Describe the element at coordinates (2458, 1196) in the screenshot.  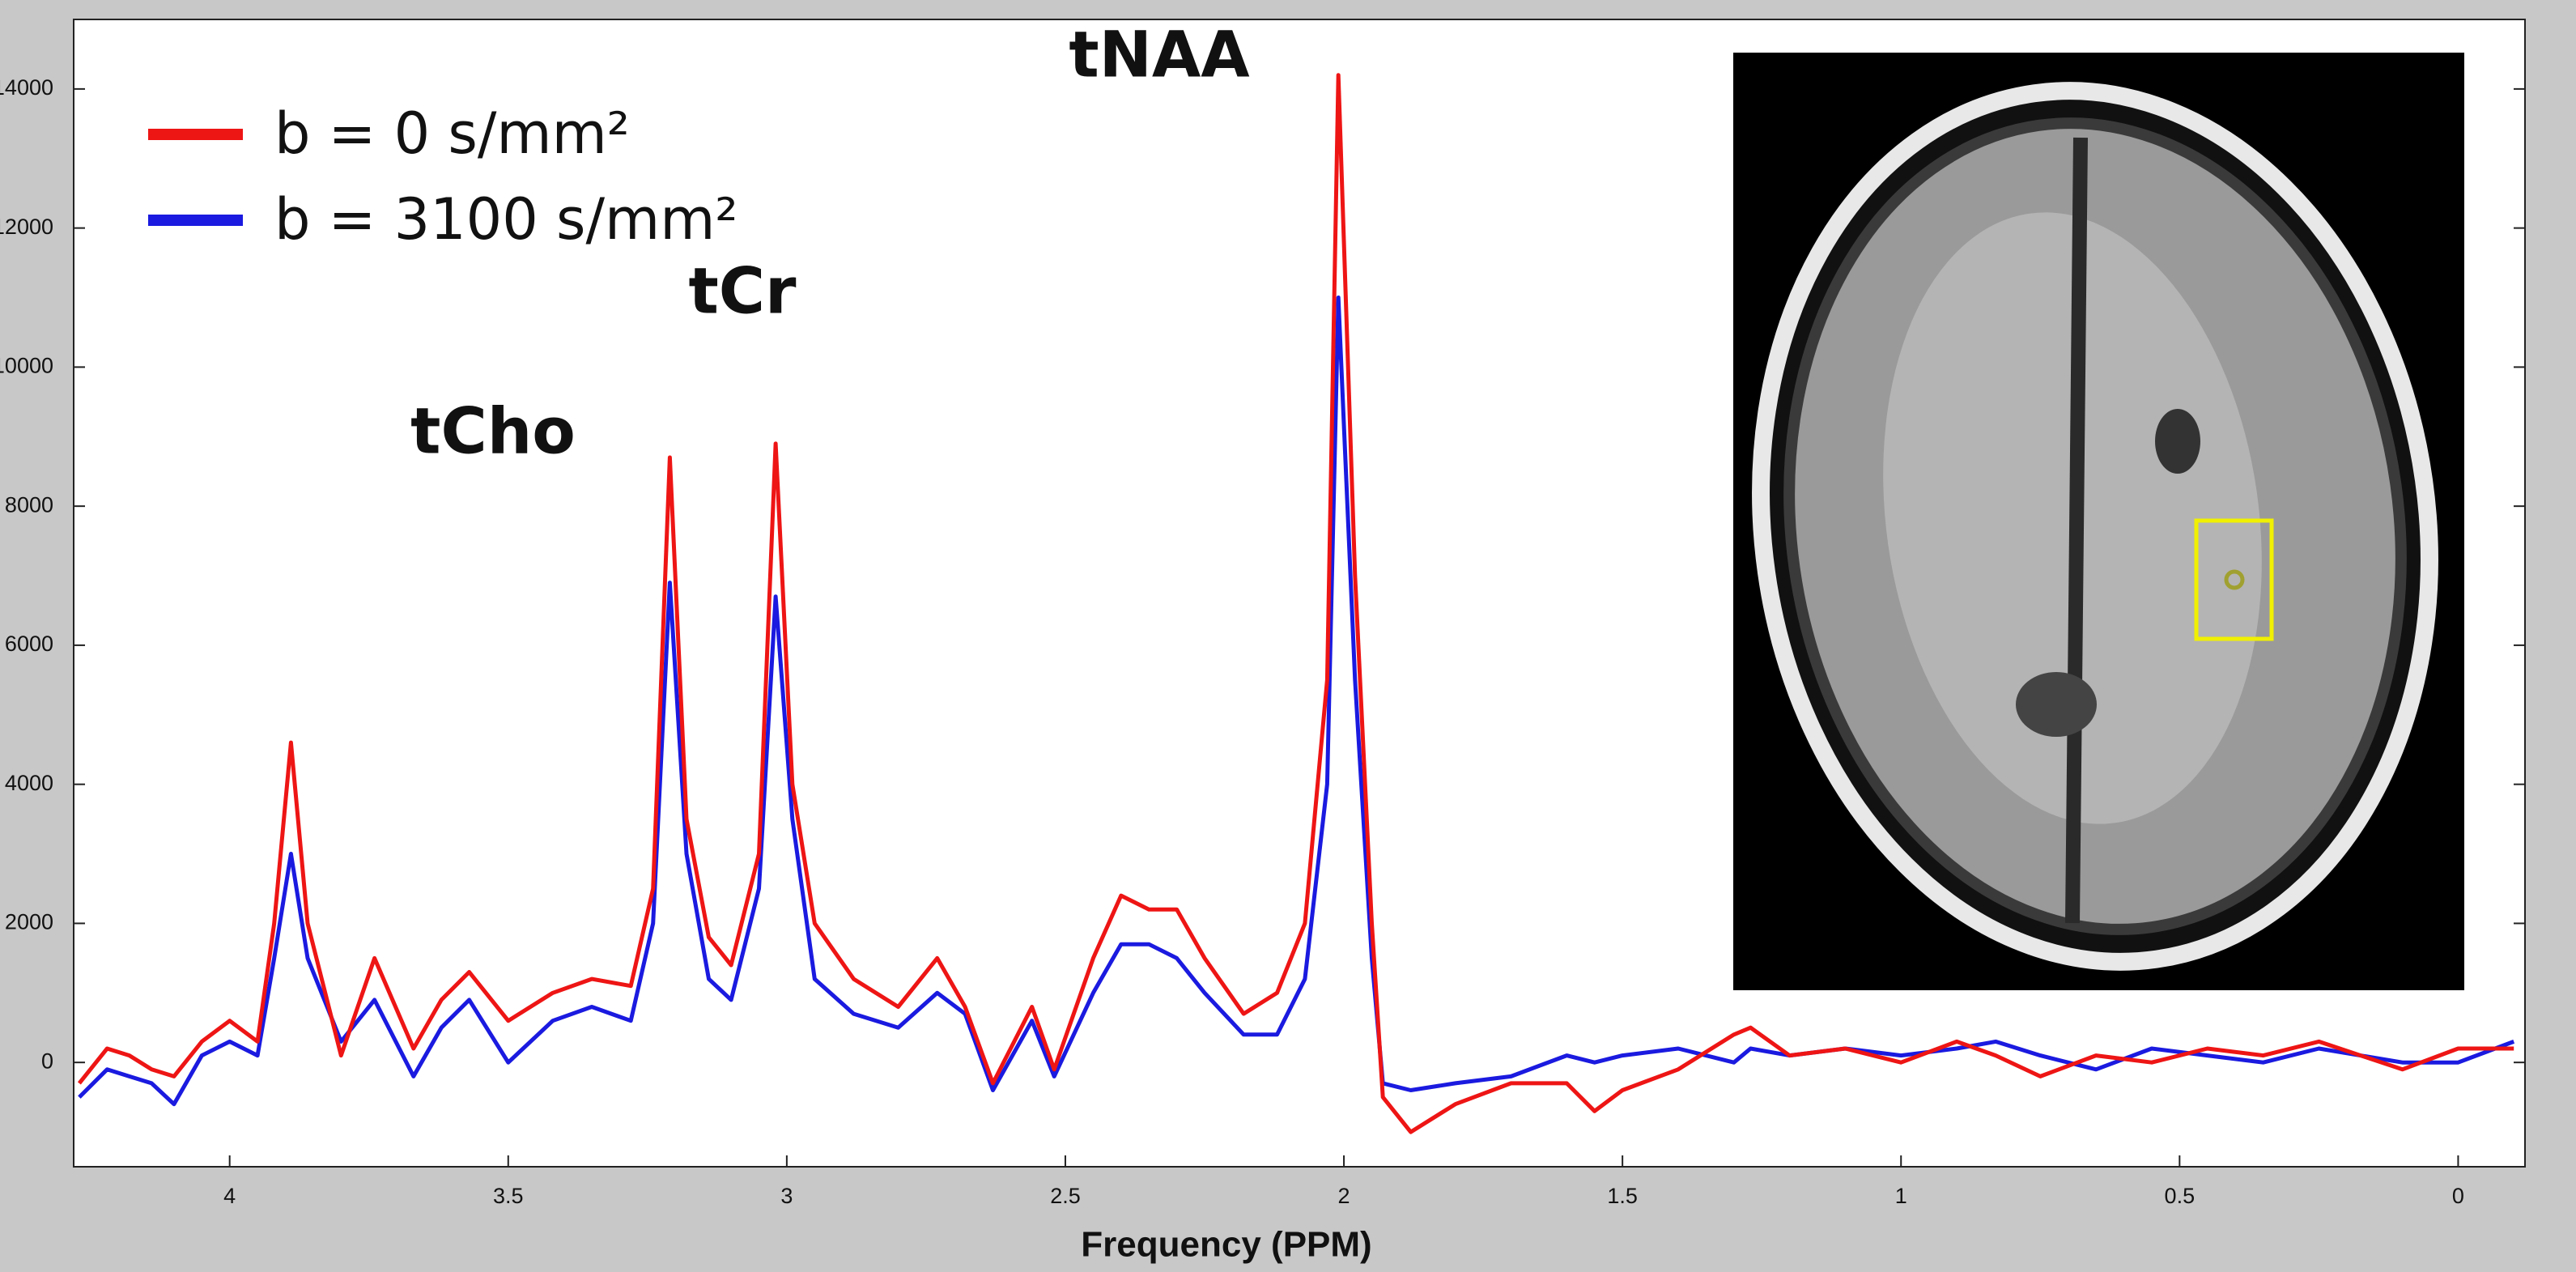
I see `x-tick-label: 0` at that location.